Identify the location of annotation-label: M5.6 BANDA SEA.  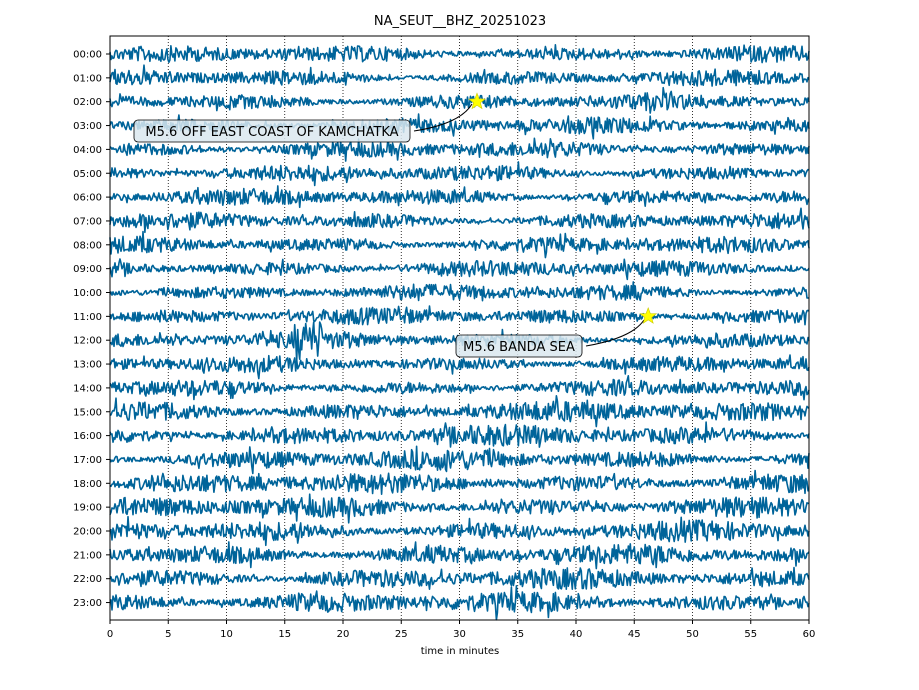
(519, 347).